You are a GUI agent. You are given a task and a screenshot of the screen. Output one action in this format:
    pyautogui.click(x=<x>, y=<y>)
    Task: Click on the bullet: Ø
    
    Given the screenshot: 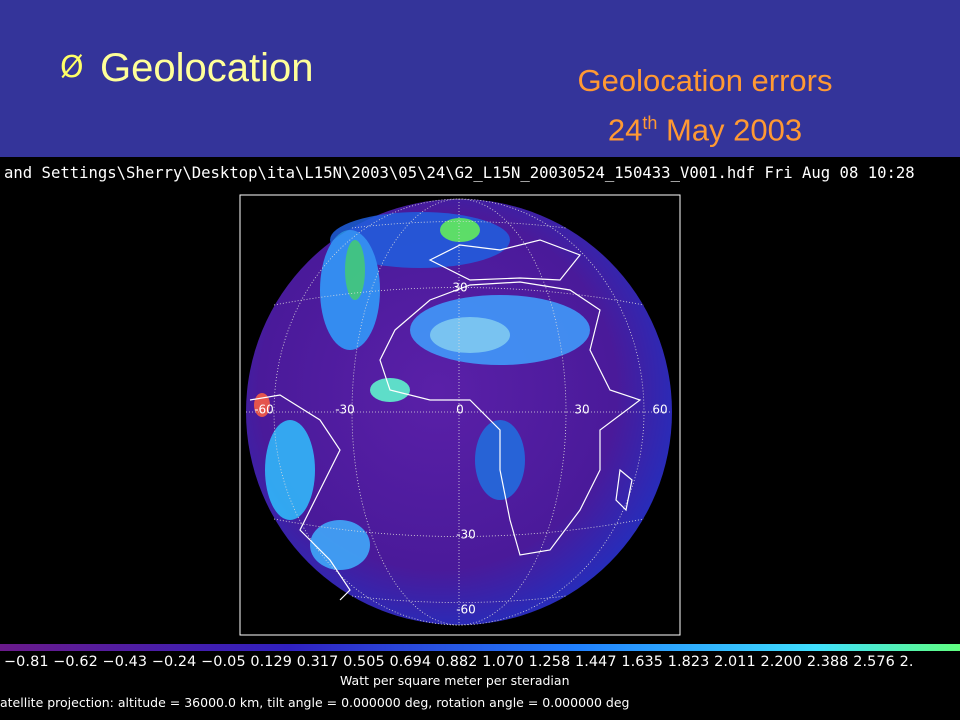 What is the action you would take?
    pyautogui.click(x=72, y=67)
    